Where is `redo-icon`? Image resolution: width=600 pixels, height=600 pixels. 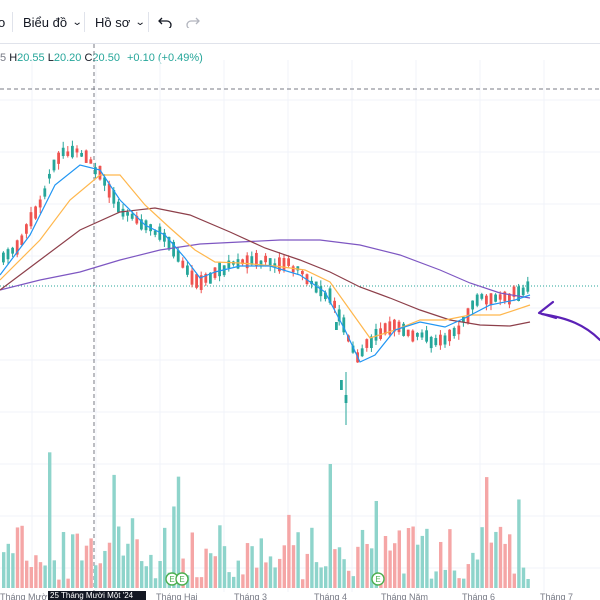
redo-icon is located at coordinates (193, 22).